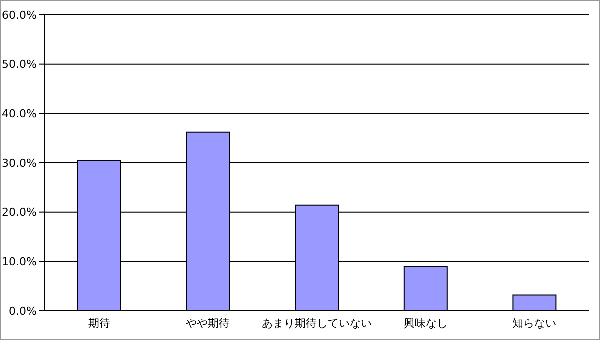 The image size is (600, 340). Describe the element at coordinates (317, 323) in the screenshot. I see `x-tick-label: あまり期待していない` at that location.